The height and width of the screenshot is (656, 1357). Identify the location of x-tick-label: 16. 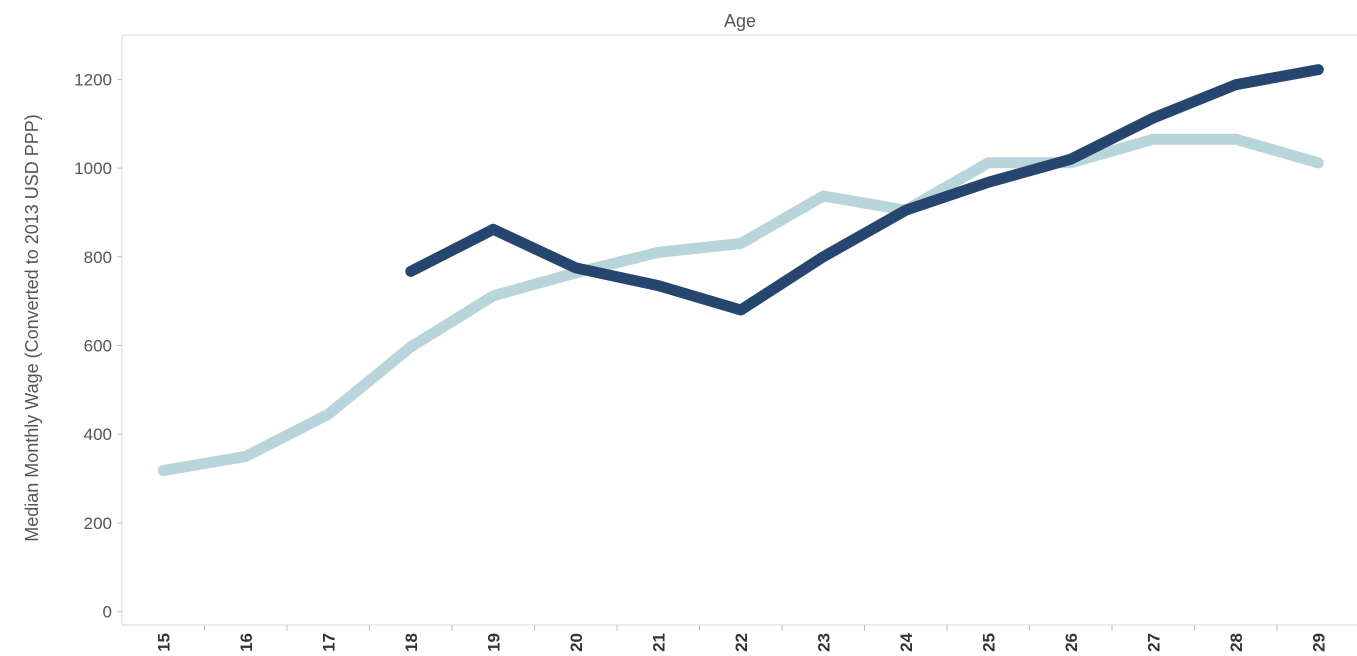
(246, 642).